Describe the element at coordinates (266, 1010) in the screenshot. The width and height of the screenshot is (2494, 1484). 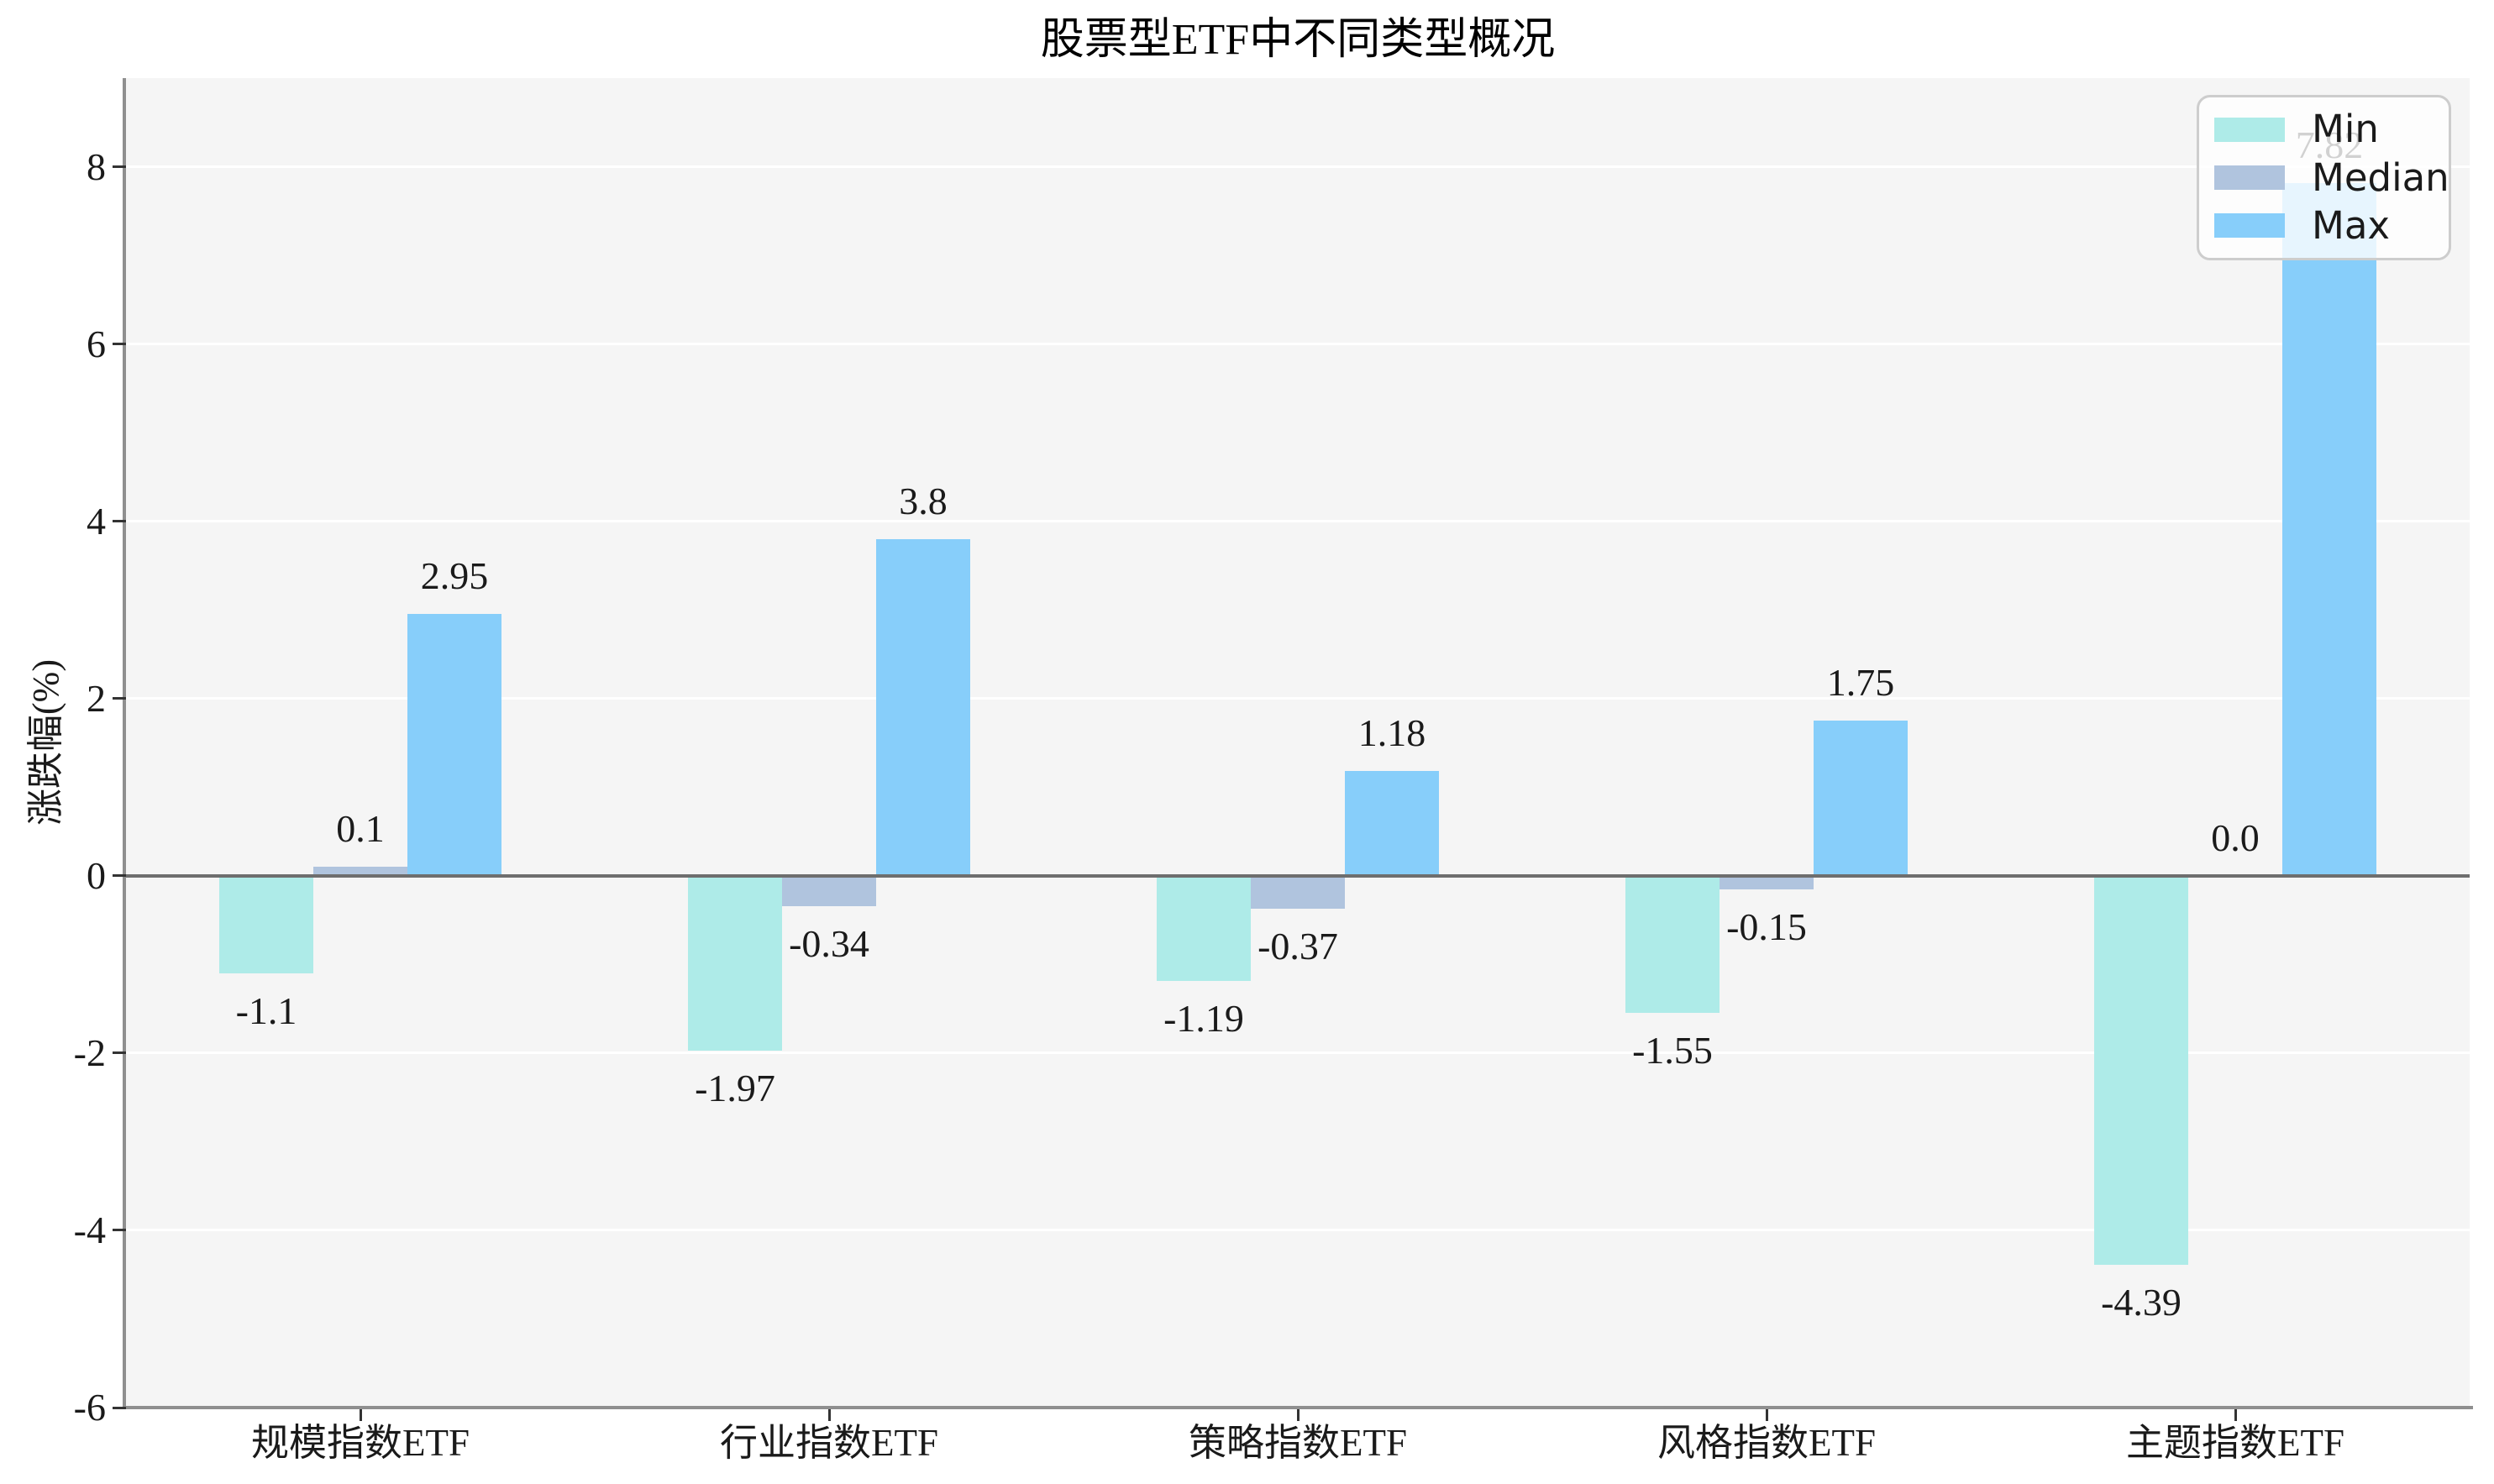
I see `bar-value-label: -1.1` at that location.